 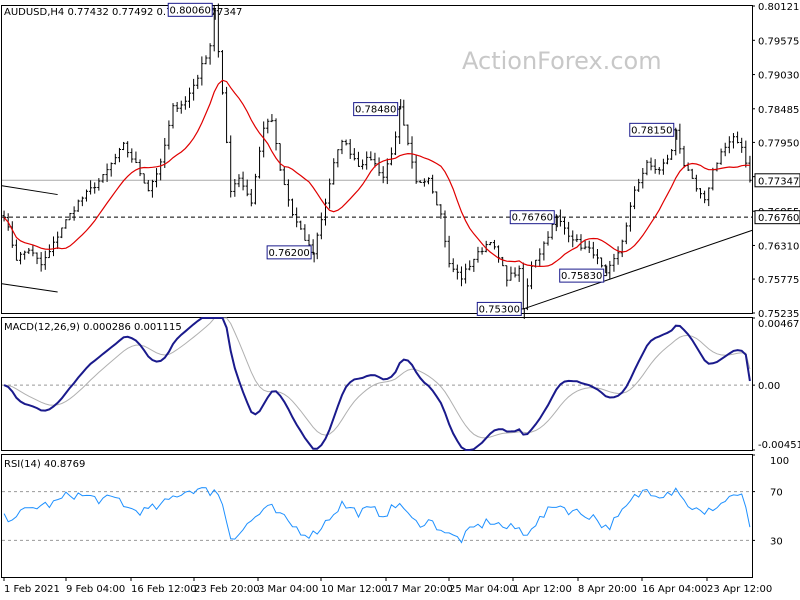 What do you see at coordinates (779, 461) in the screenshot?
I see `rsi-tick-label: 100` at bounding box center [779, 461].